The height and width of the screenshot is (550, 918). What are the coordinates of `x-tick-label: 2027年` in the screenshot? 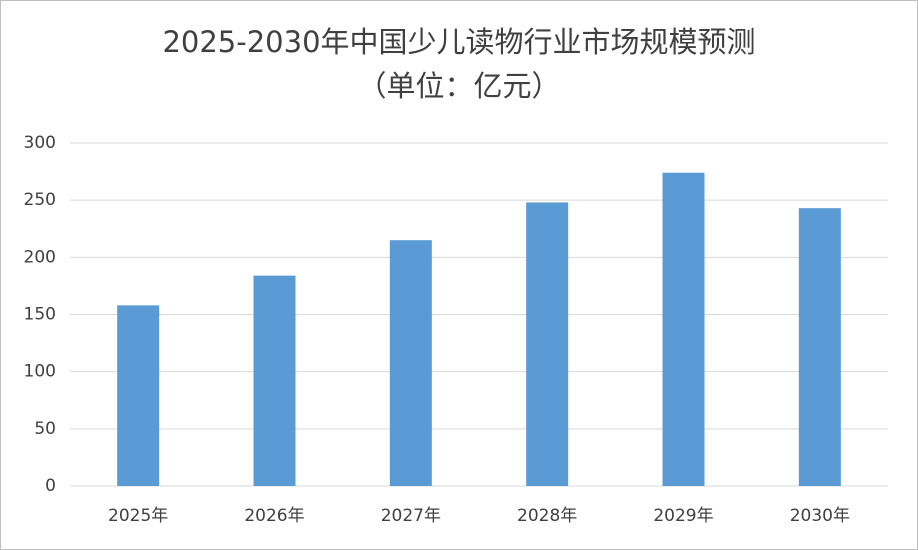 It's located at (411, 516).